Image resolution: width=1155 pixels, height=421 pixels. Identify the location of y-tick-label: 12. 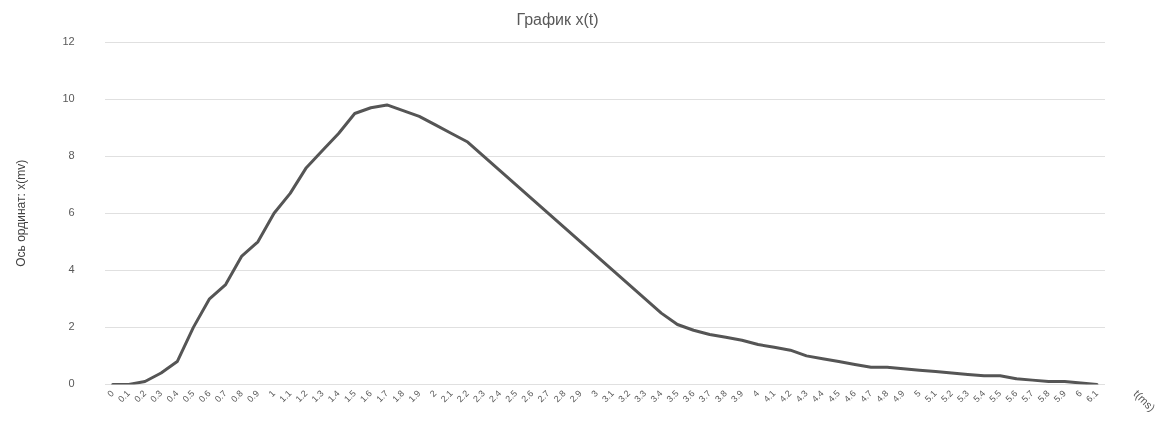
(68, 41).